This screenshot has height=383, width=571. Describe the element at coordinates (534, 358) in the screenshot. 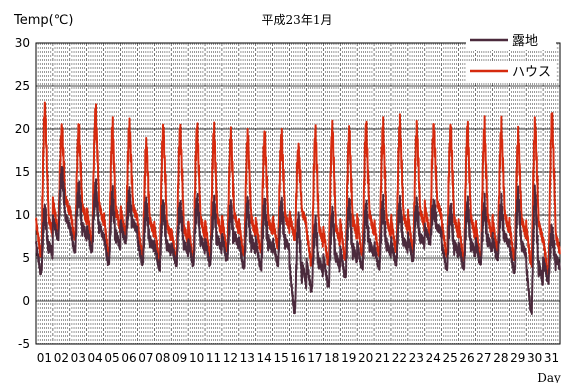

I see `x-tick-label: 30` at that location.